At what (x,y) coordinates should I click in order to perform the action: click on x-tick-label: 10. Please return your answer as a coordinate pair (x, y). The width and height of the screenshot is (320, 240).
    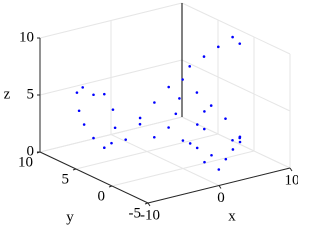
    Looking at the image, I should click on (292, 180).